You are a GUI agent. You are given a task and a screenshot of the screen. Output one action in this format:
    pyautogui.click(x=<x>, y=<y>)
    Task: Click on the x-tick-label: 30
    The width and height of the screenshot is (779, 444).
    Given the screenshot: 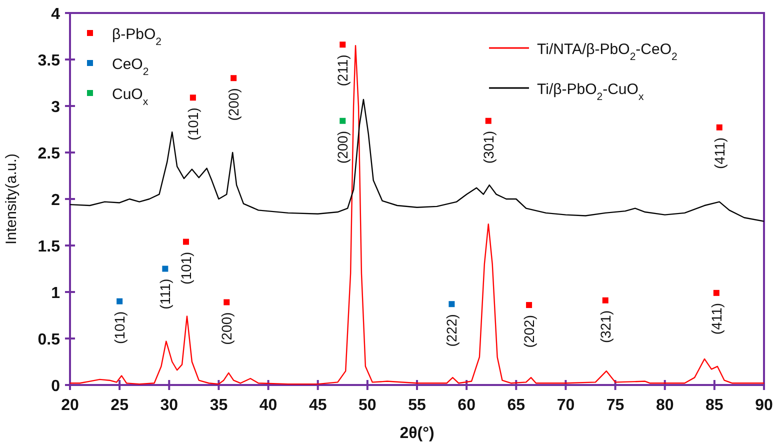 What is the action you would take?
    pyautogui.click(x=169, y=405)
    